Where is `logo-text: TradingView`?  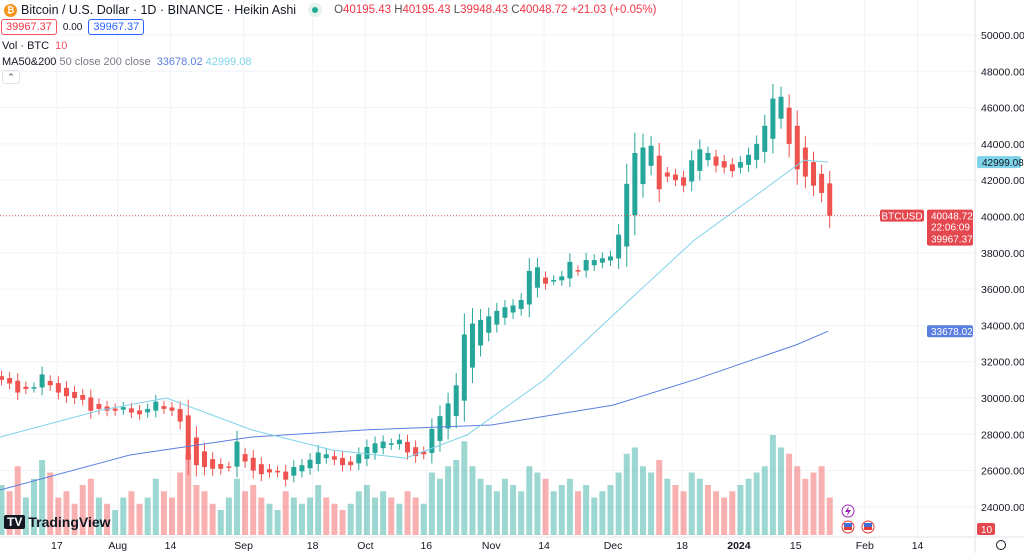
logo-text: TradingView is located at coordinates (69, 522).